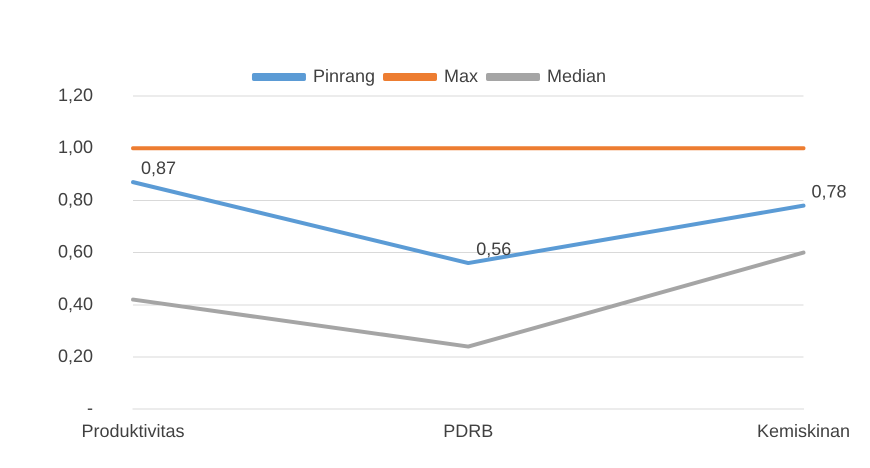  I want to click on y-tick-label: 1,00, so click(76, 147).